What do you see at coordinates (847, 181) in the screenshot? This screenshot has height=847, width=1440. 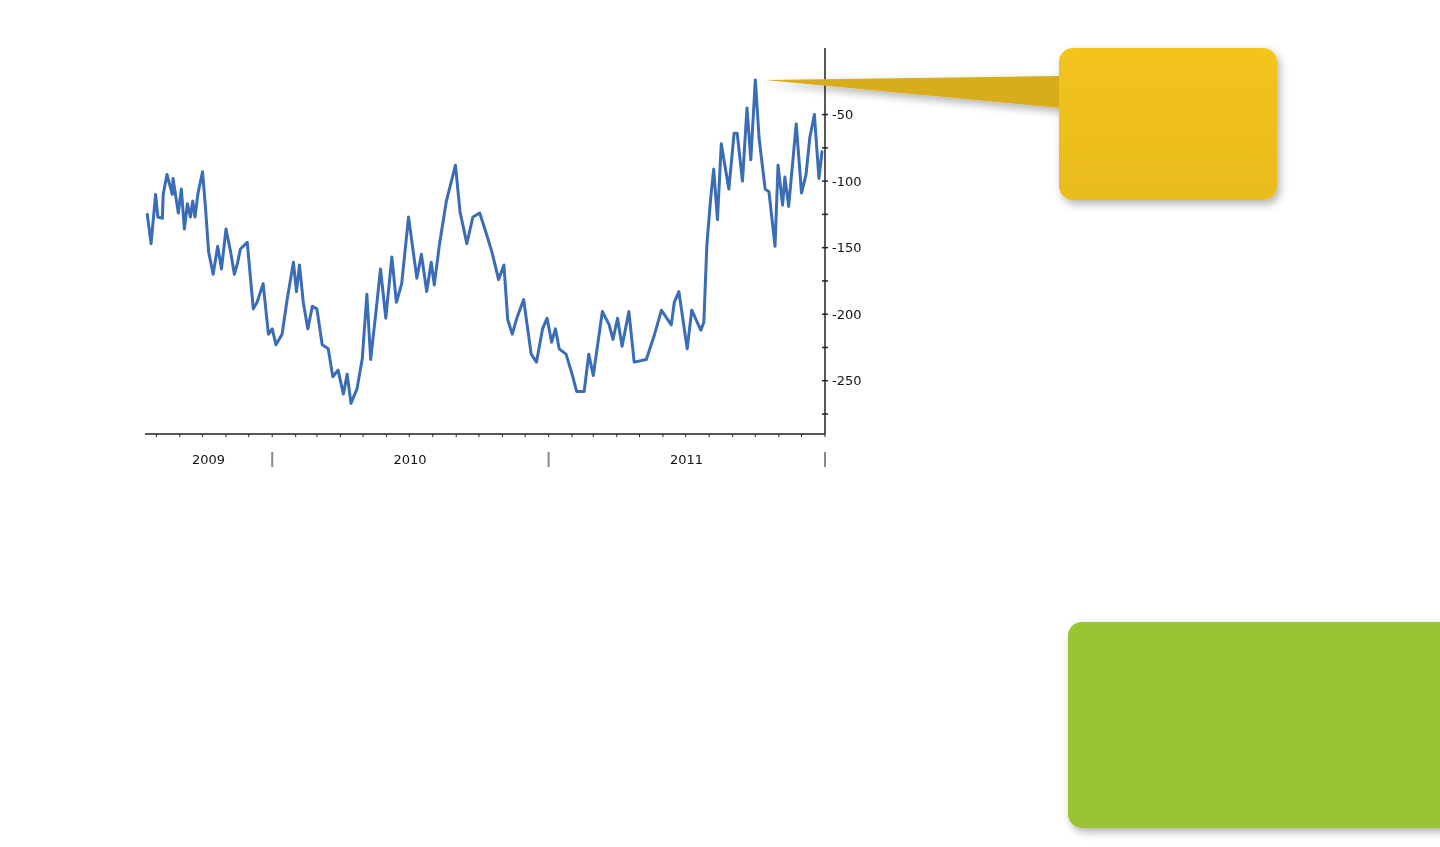 I see `y-tick-label: -100` at bounding box center [847, 181].